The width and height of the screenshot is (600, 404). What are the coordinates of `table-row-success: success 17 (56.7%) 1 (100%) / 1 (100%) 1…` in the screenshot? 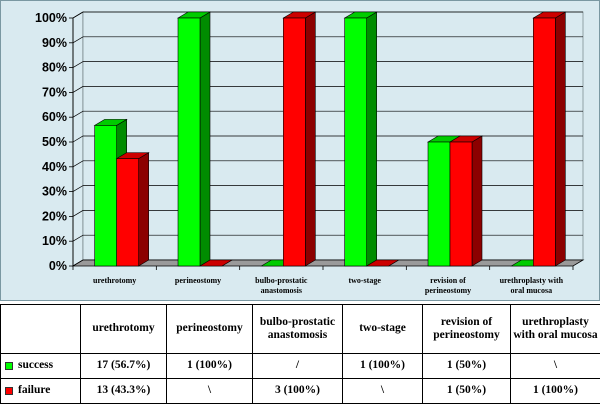 It's located at (300, 365).